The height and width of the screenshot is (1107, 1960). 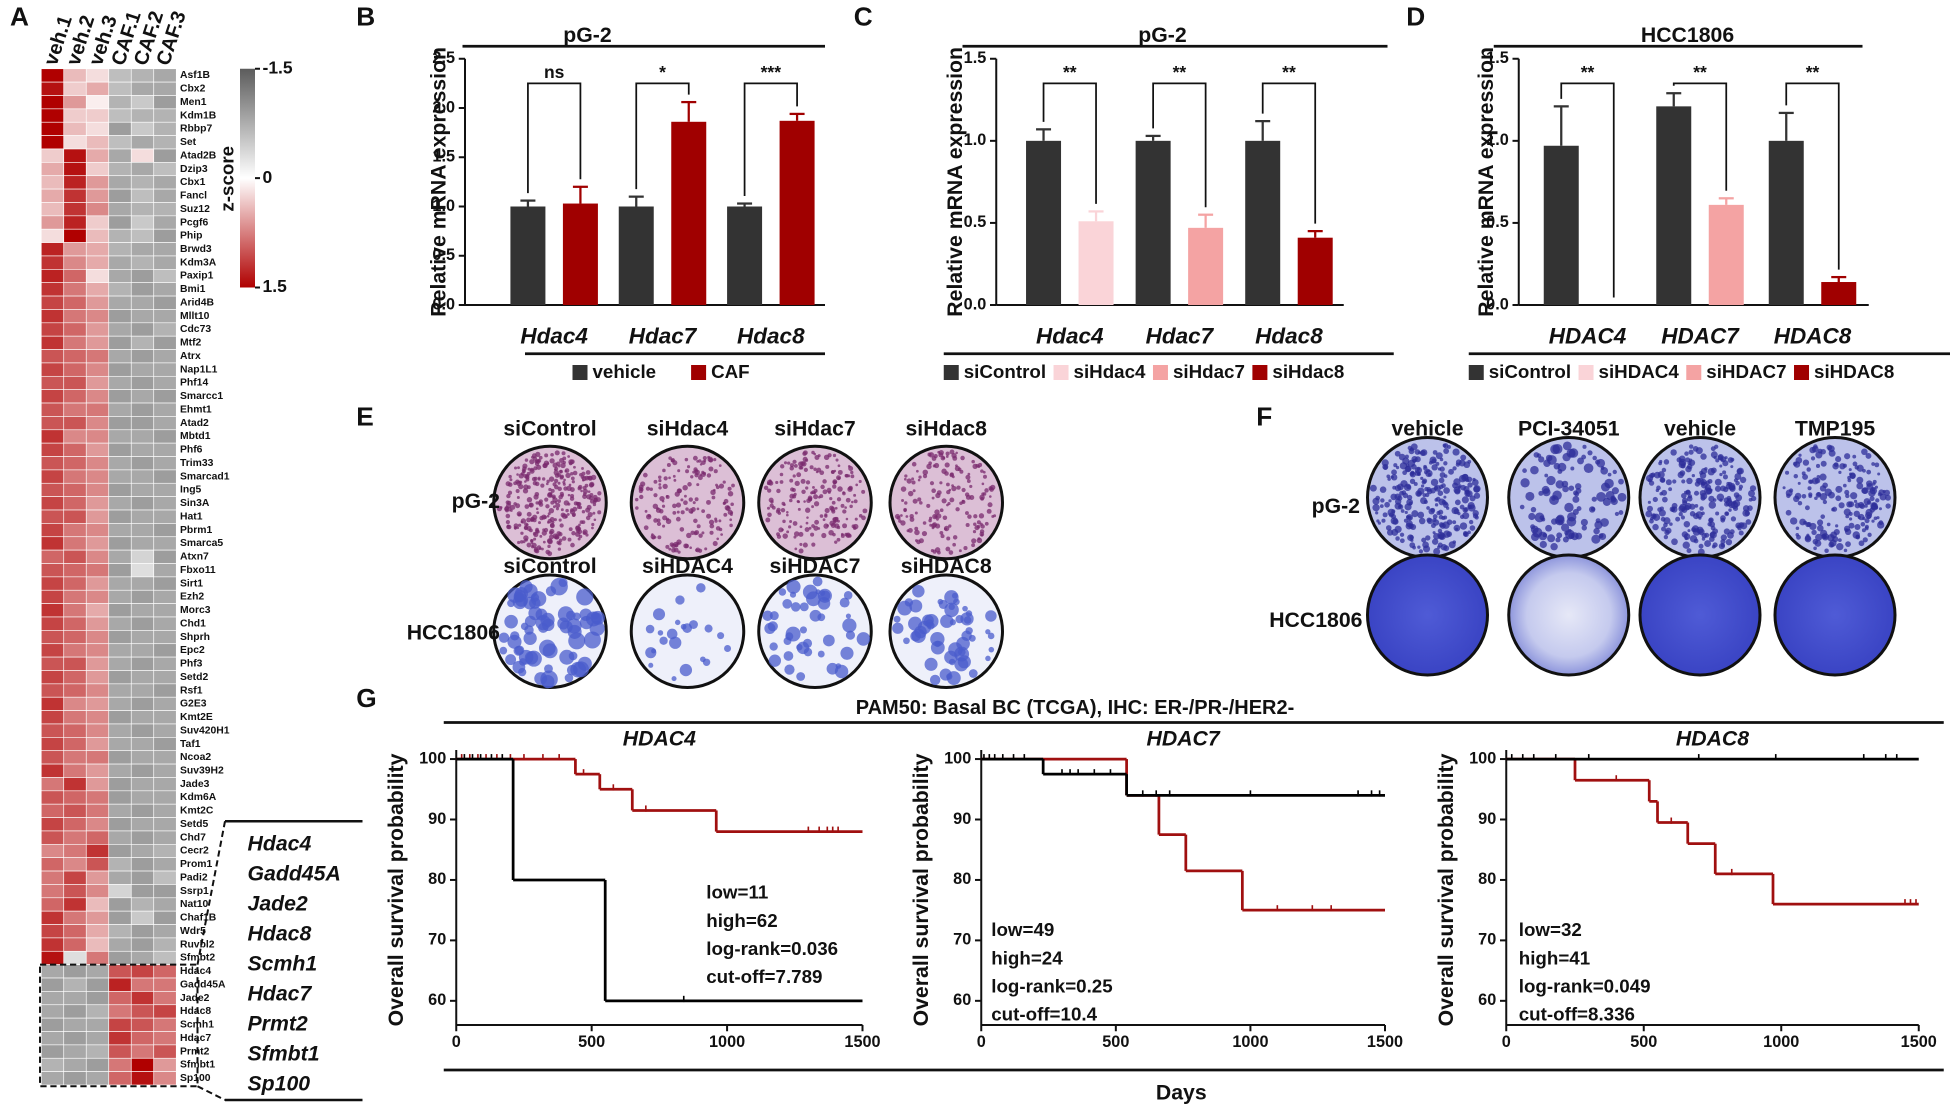 I want to click on bar, so click(x=689, y=213).